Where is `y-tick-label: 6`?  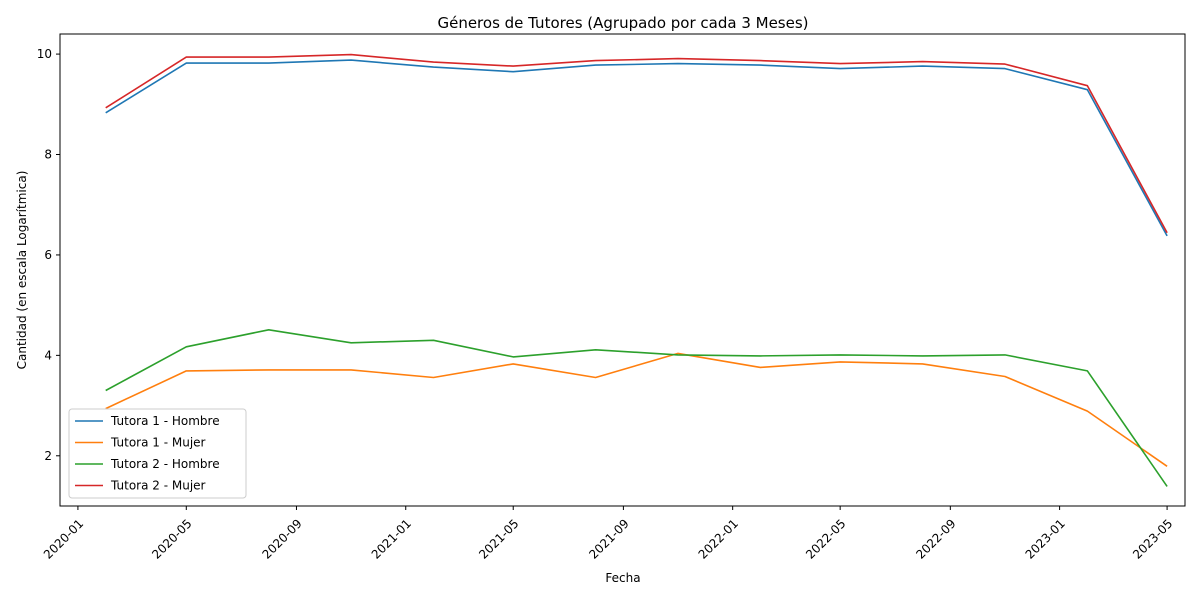 y-tick-label: 6 is located at coordinates (48, 255).